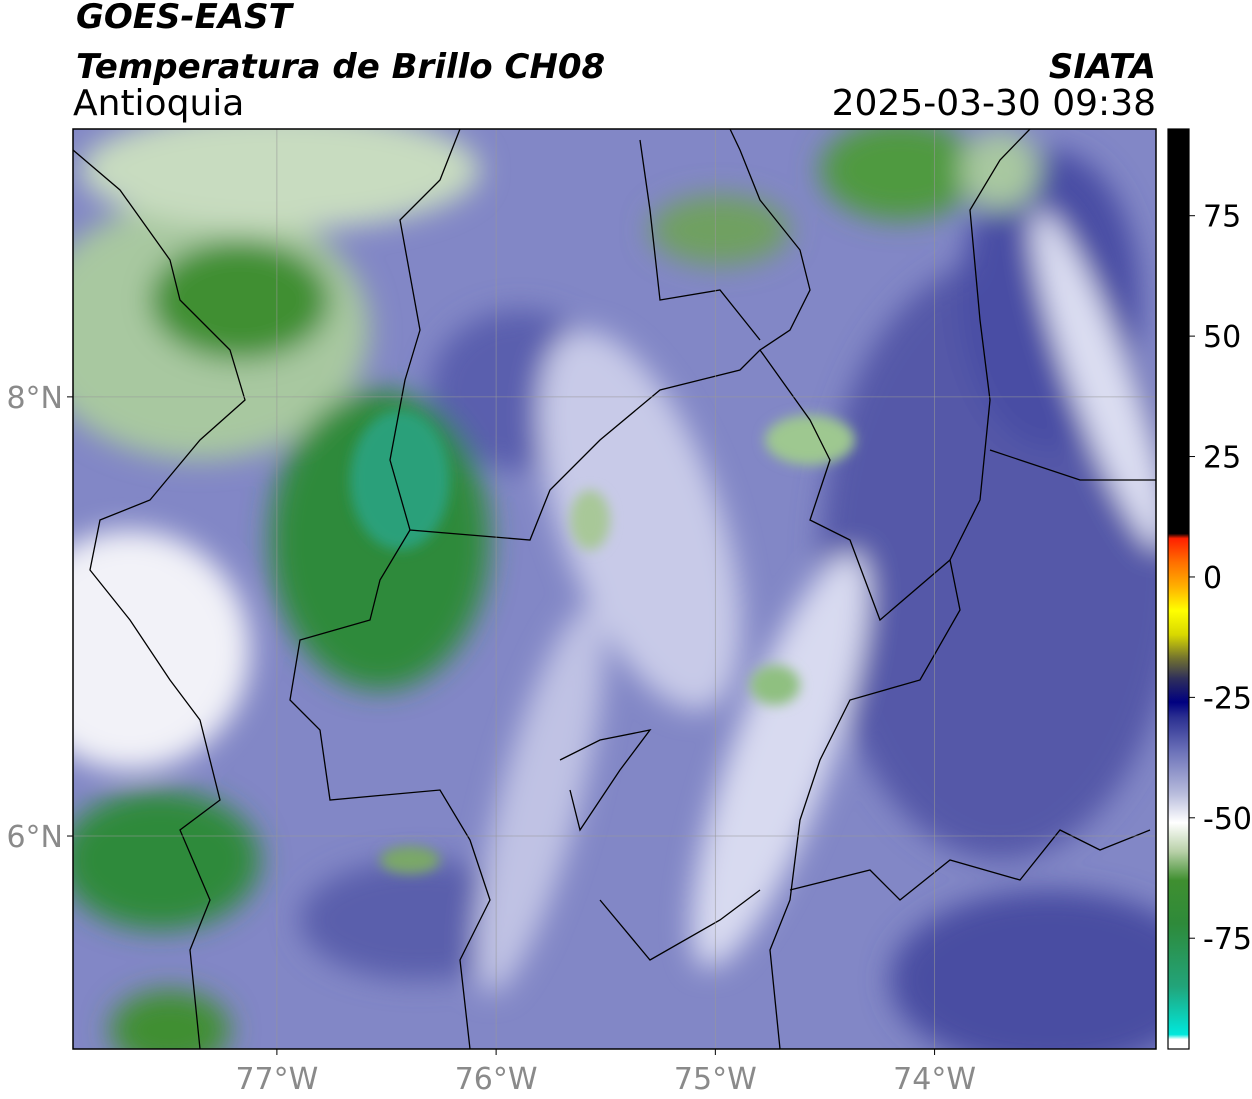 The image size is (1252, 1099). I want to click on colorbar-tick-label: 50, so click(1222, 337).